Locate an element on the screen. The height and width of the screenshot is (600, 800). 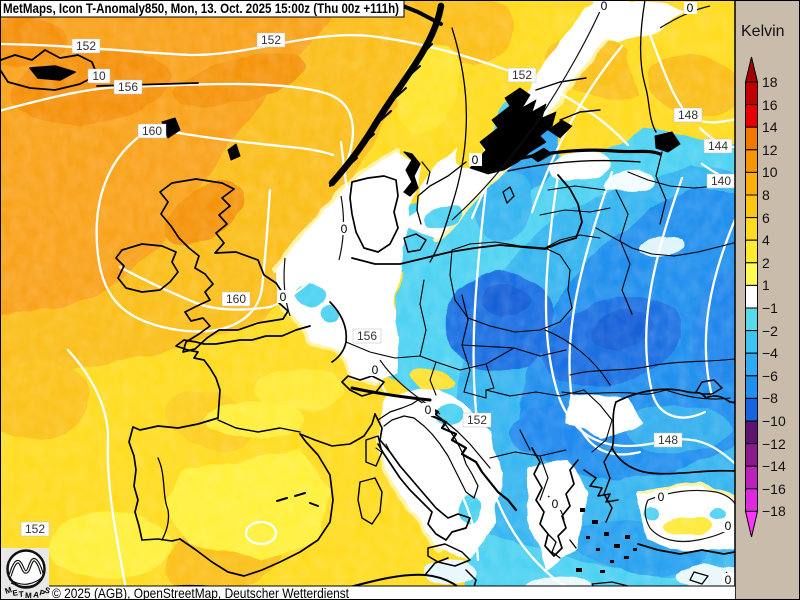
svg-text: −14 is located at coordinates (774, 466).